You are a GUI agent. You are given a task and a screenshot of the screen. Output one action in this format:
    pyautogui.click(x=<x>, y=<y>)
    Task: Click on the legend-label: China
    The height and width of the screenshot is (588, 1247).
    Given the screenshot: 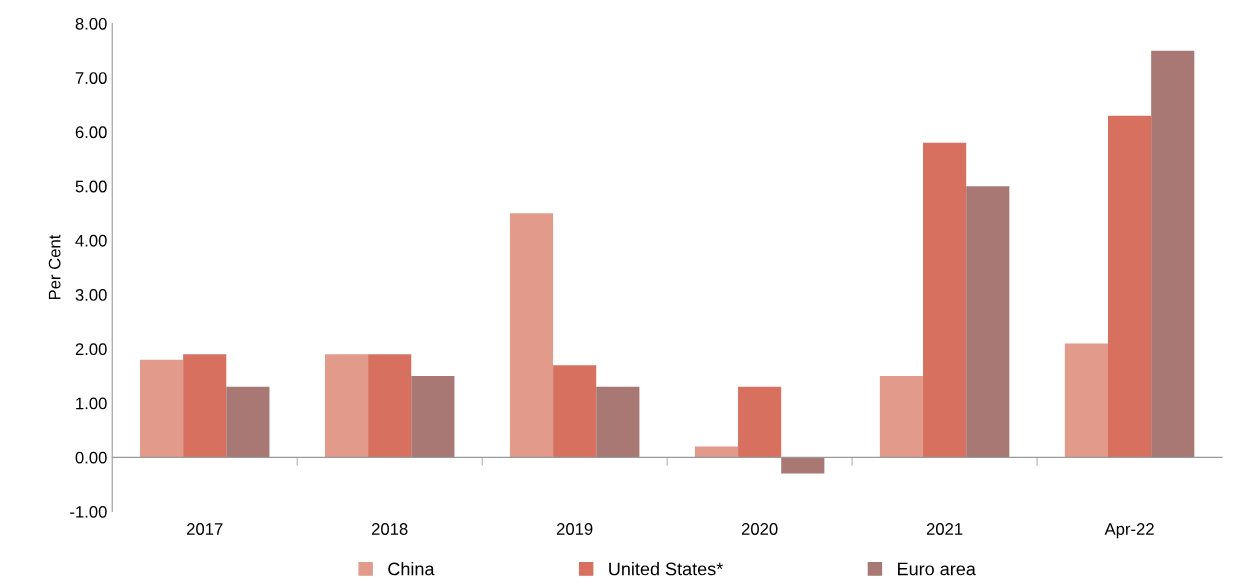 What is the action you would take?
    pyautogui.click(x=411, y=569)
    